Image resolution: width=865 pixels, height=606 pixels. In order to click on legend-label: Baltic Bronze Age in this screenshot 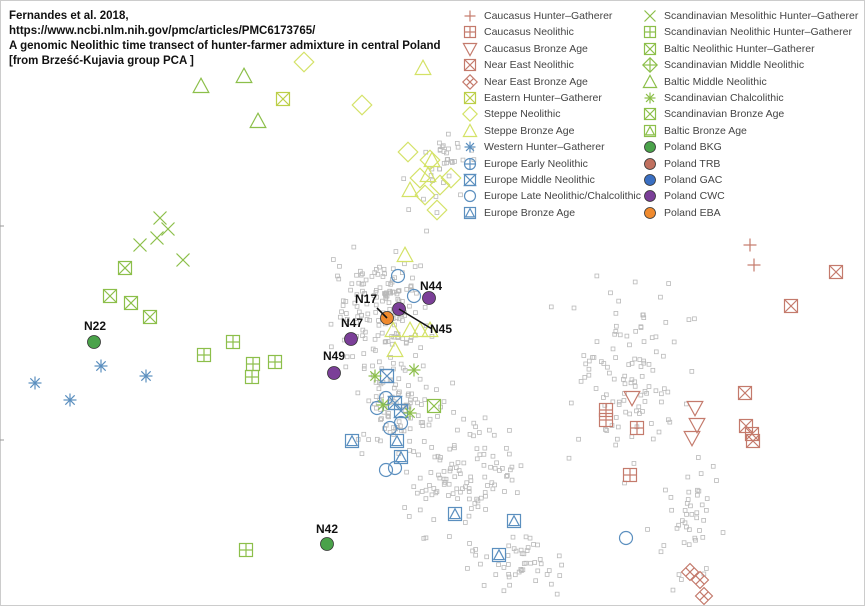, I will do `click(705, 130)`.